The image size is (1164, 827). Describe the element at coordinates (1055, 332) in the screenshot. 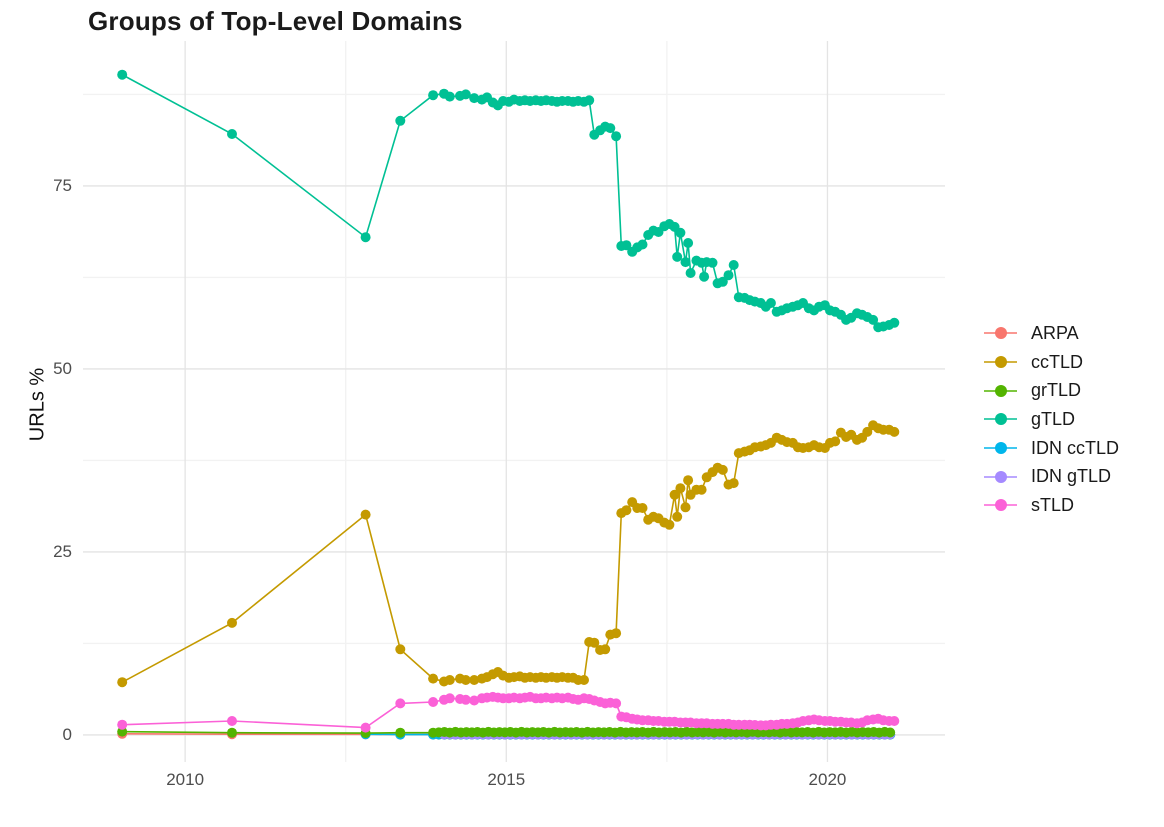

I see `legend-label: ARPA` at that location.